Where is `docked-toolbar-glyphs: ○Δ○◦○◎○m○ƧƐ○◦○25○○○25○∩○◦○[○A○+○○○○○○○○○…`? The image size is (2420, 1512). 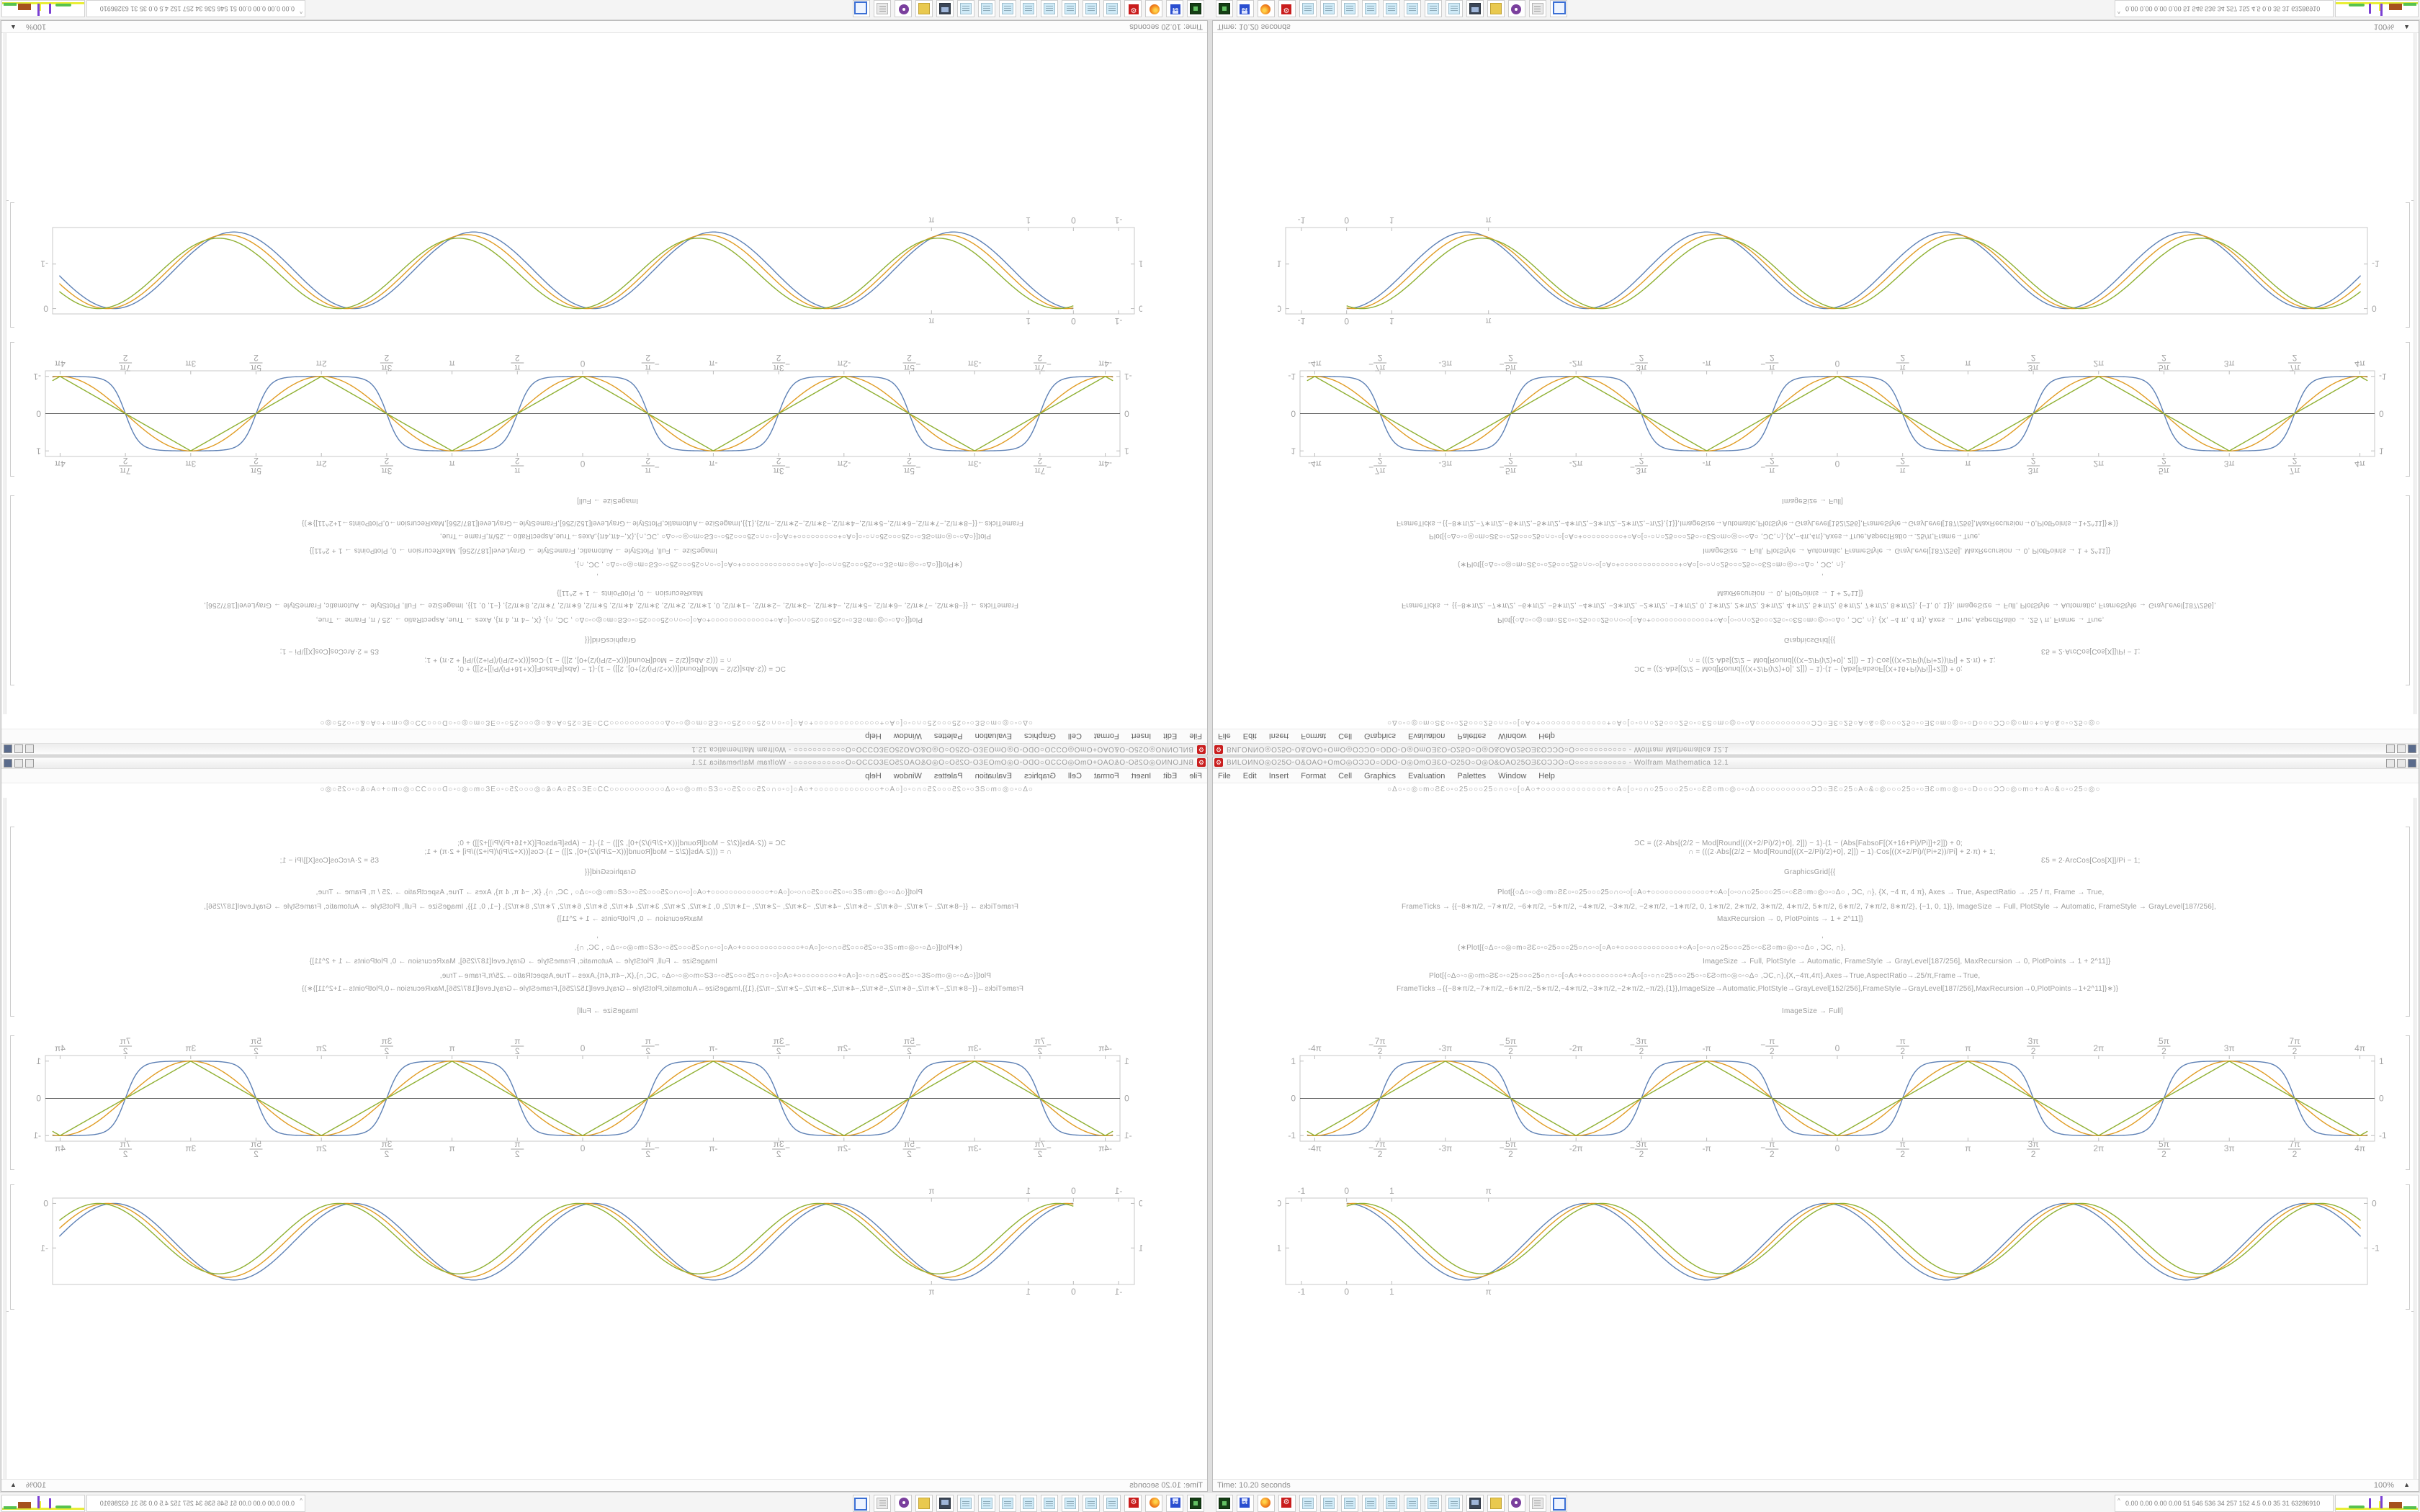
docked-toolbar-glyphs: ○Δ○◦○◎○m○ƧƐ○◦○25○○○25○∩○◦○[○A○+○○○○○○○○○… is located at coordinates (676, 789).